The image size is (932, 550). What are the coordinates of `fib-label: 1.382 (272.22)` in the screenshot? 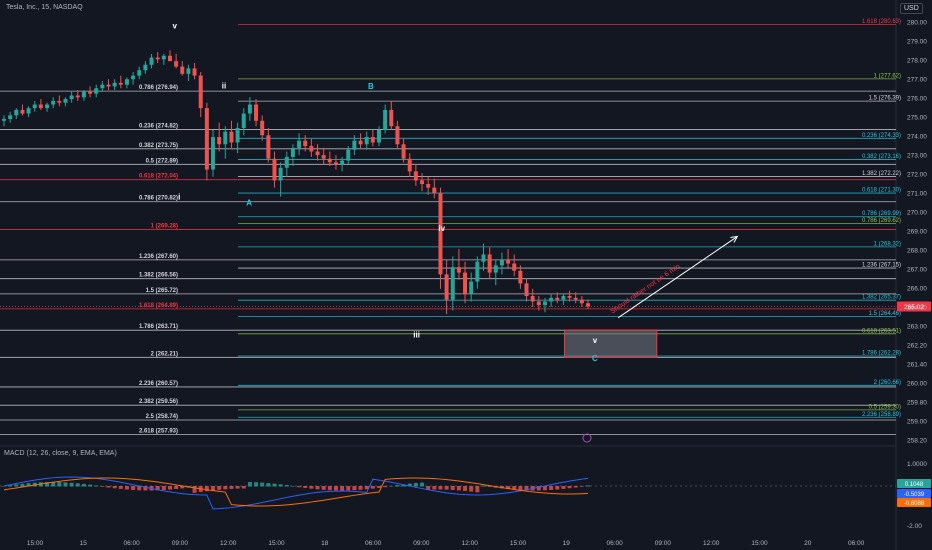 It's located at (881, 174).